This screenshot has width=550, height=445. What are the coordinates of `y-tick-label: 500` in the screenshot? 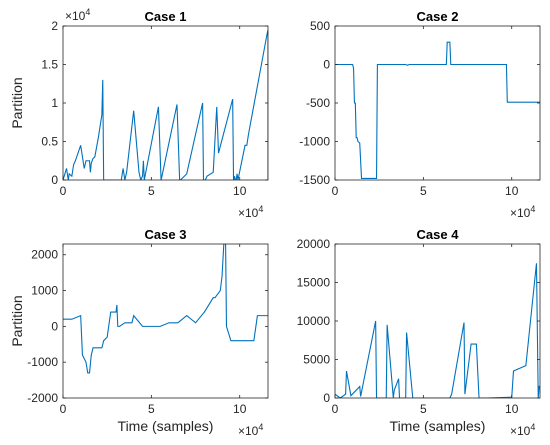 It's located at (320, 26).